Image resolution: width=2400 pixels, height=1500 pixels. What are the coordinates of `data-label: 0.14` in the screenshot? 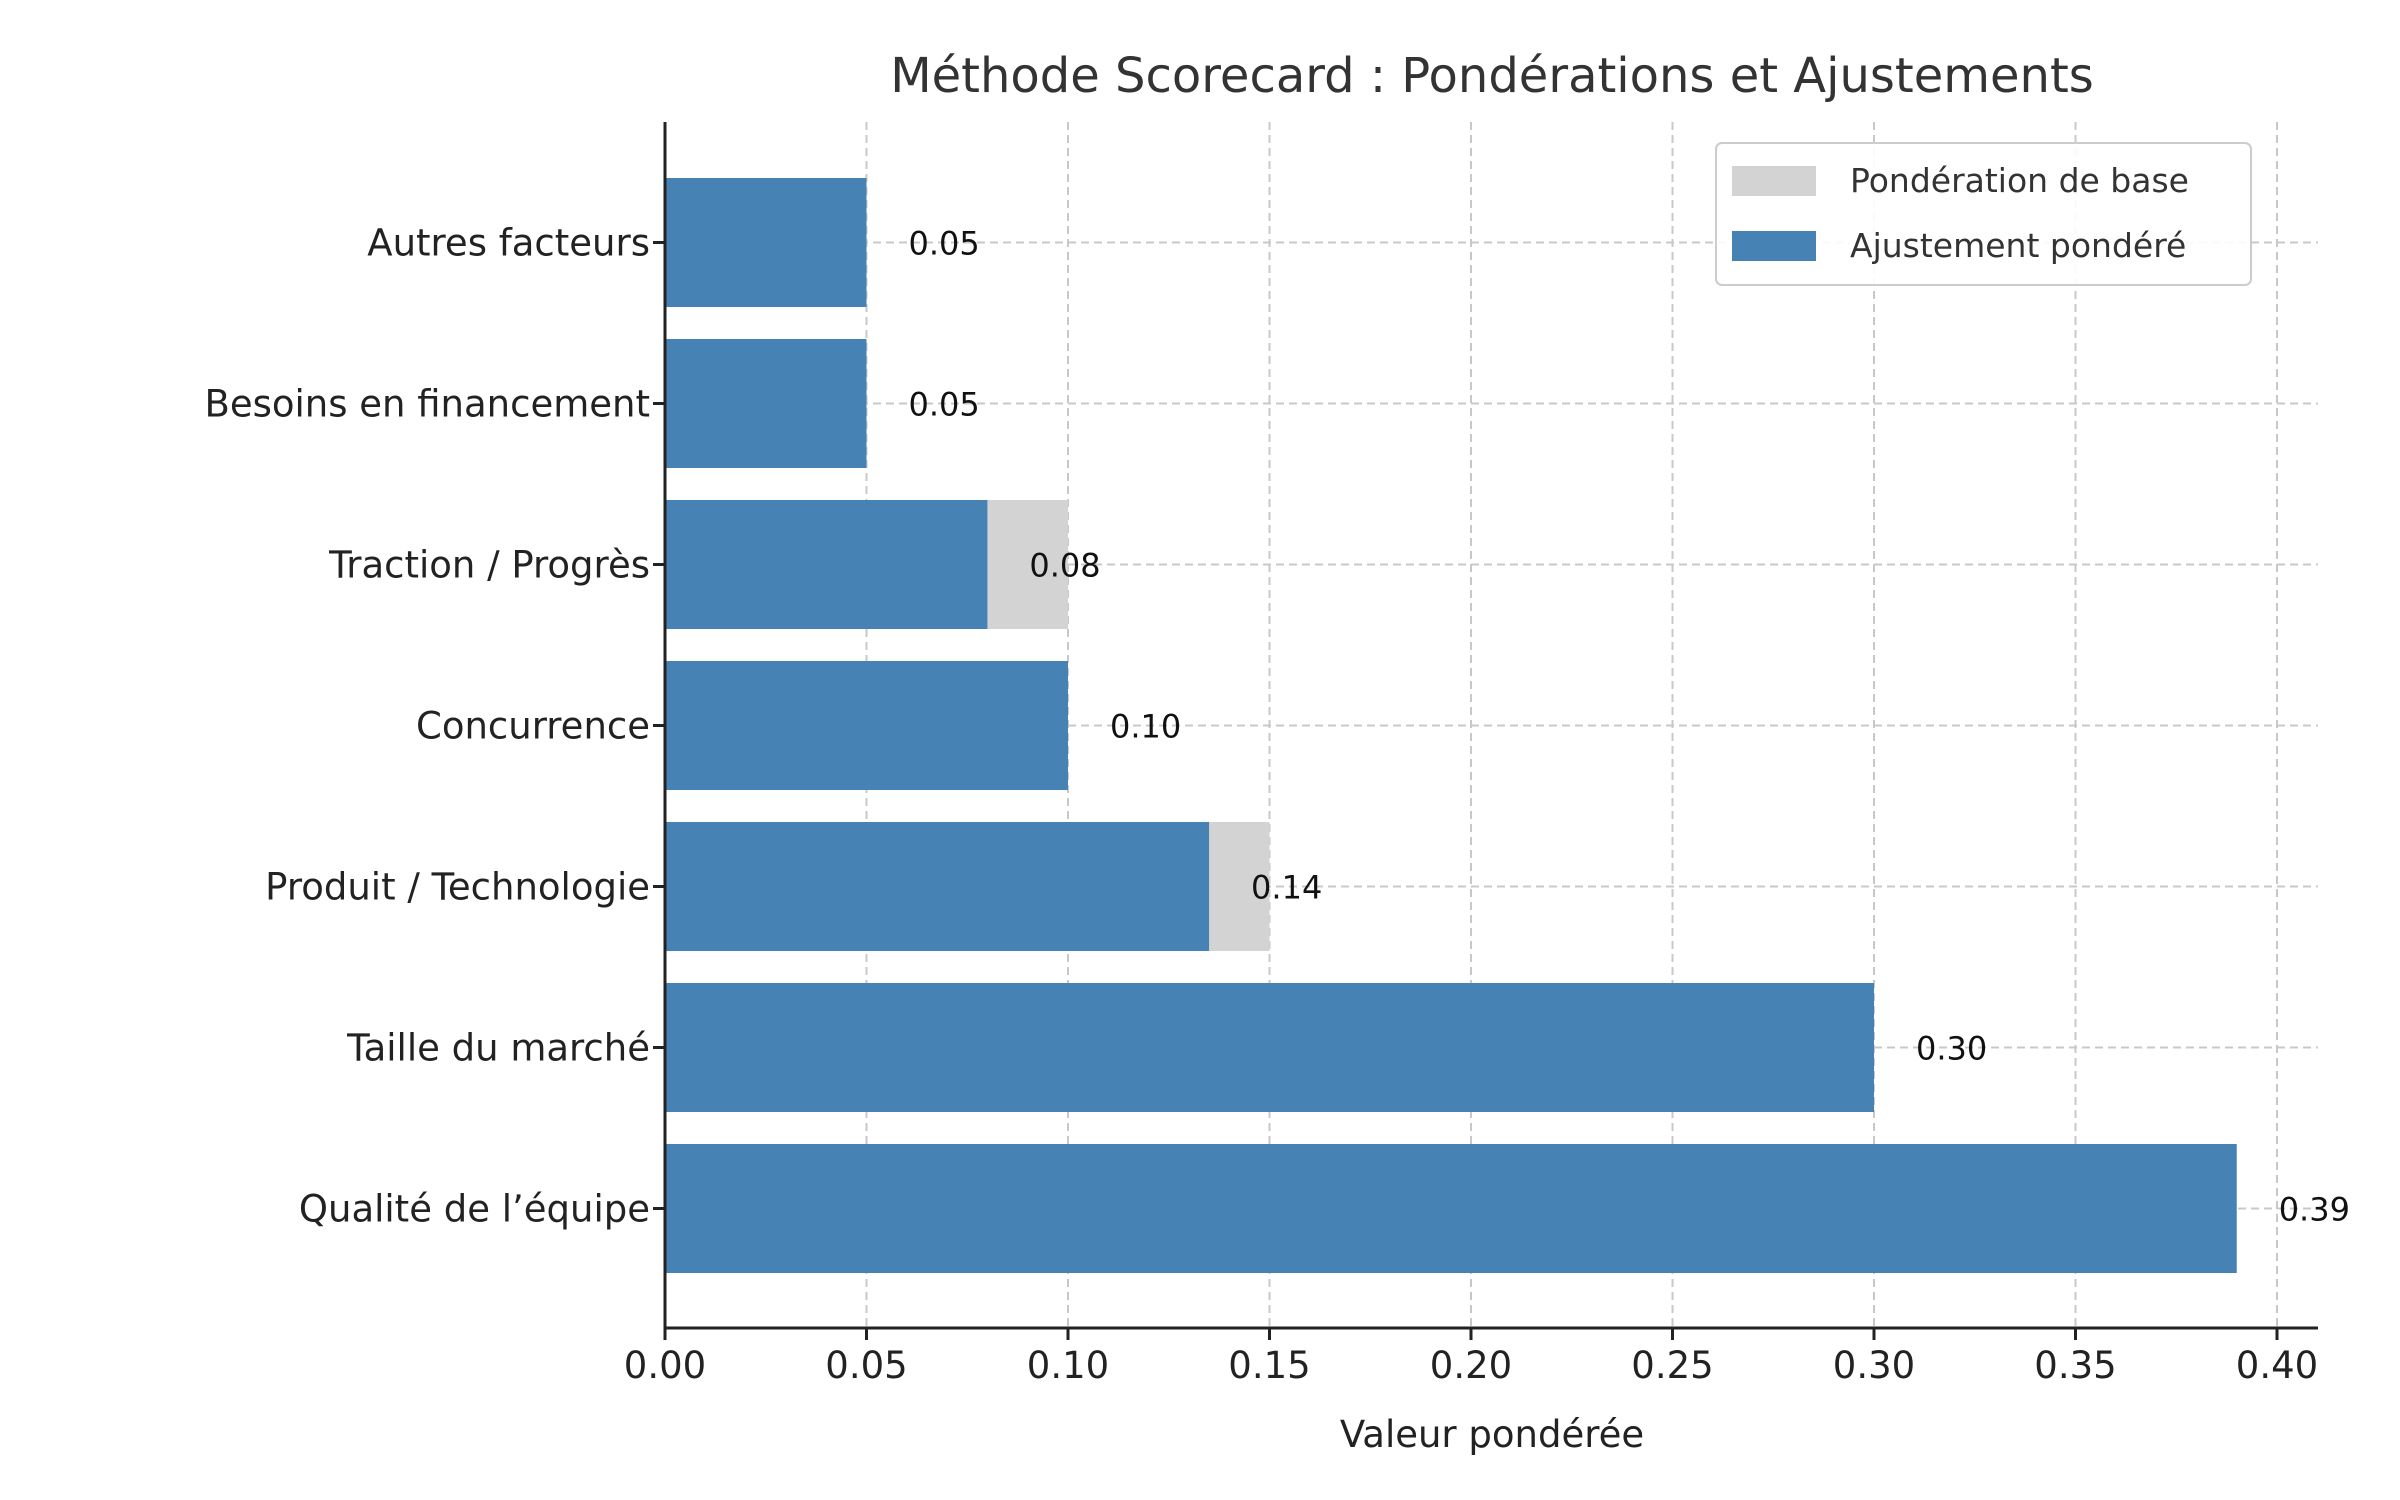 It's located at (1286, 888).